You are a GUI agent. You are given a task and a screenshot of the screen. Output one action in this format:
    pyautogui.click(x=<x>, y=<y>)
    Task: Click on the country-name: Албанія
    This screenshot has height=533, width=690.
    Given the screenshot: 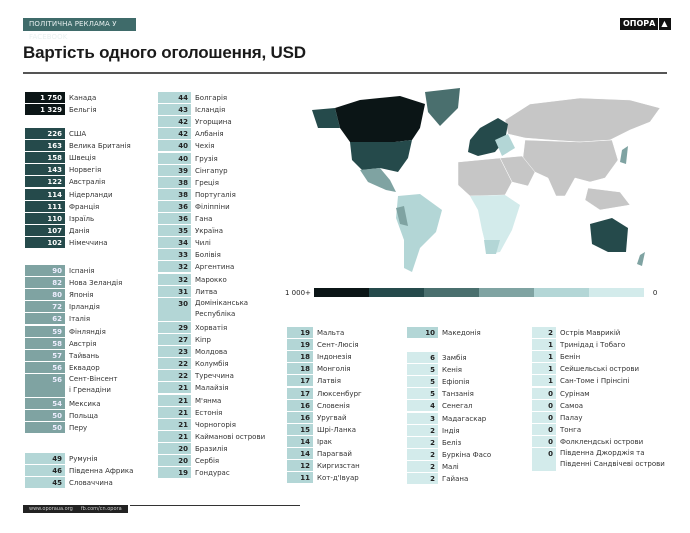 What is the action you would take?
    pyautogui.click(x=209, y=134)
    